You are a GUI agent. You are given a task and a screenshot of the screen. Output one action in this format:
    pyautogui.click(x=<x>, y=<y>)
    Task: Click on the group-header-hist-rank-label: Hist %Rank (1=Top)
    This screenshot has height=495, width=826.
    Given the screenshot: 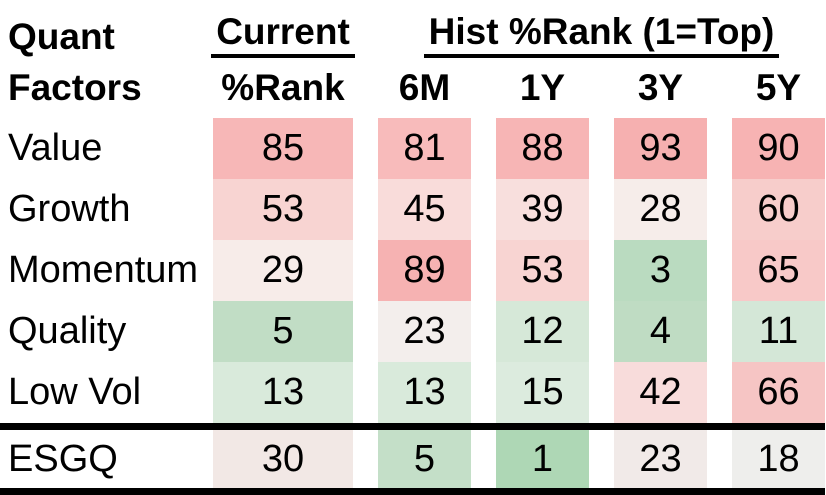 What is the action you would take?
    pyautogui.click(x=601, y=35)
    